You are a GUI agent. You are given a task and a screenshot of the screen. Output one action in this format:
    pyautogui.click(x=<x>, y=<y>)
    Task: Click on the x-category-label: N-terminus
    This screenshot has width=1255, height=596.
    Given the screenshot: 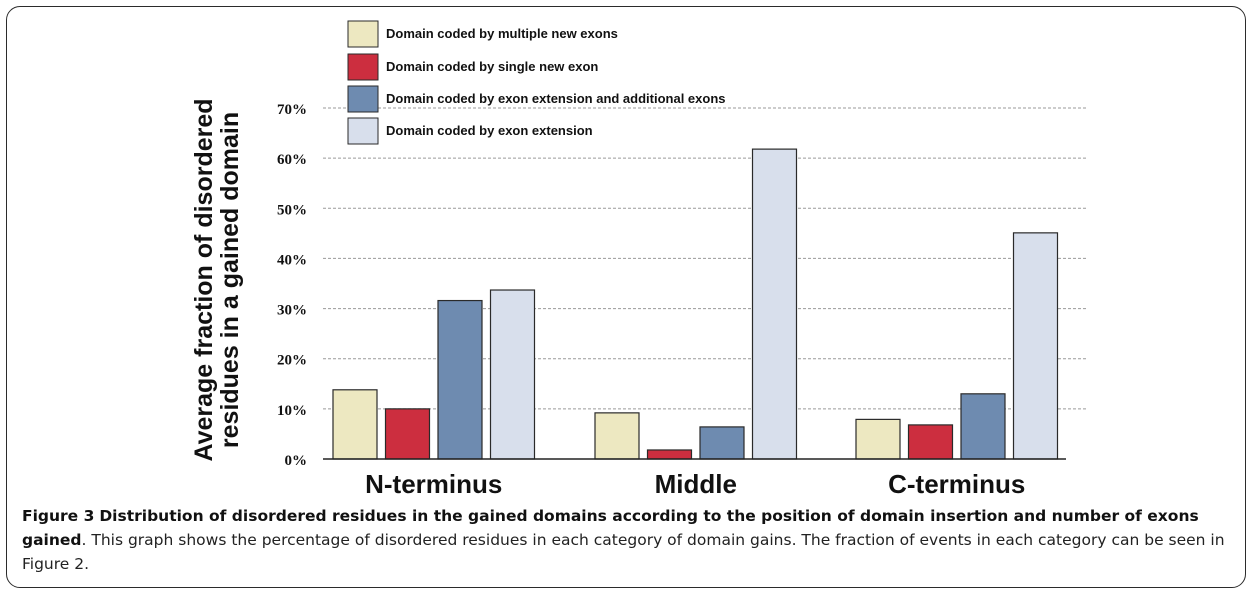 What is the action you would take?
    pyautogui.click(x=433, y=484)
    